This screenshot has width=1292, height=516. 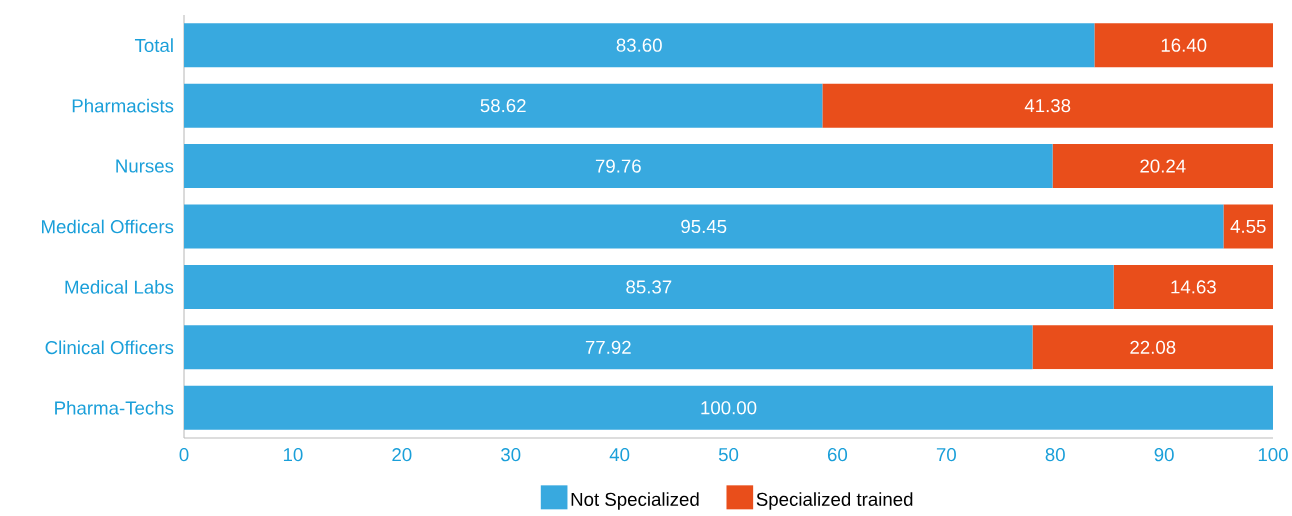 I want to click on data-label: 79.76, so click(x=618, y=166).